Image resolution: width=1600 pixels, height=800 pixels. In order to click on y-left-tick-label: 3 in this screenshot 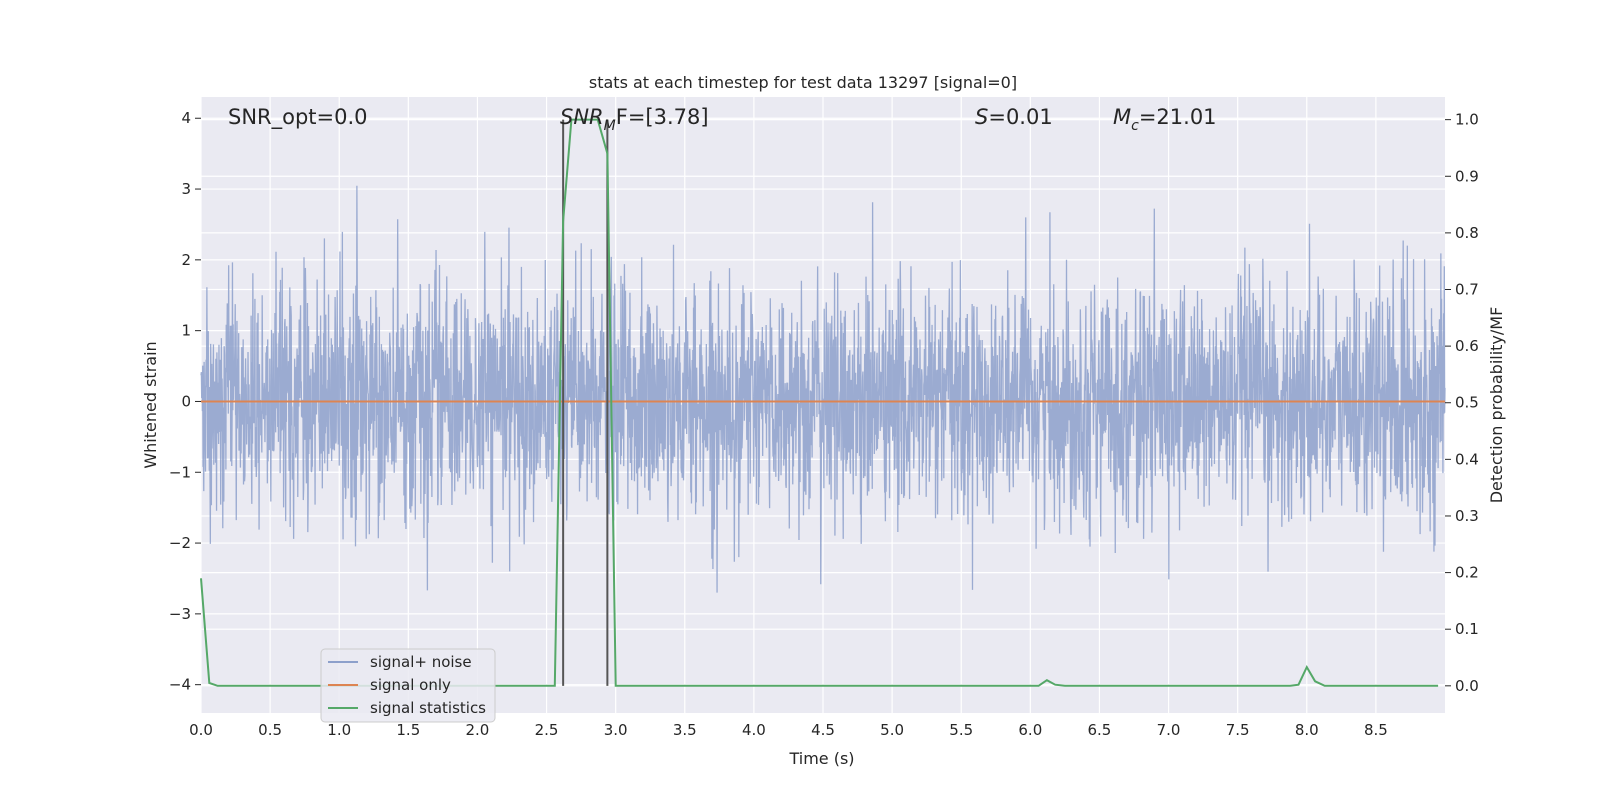, I will do `click(186, 189)`.